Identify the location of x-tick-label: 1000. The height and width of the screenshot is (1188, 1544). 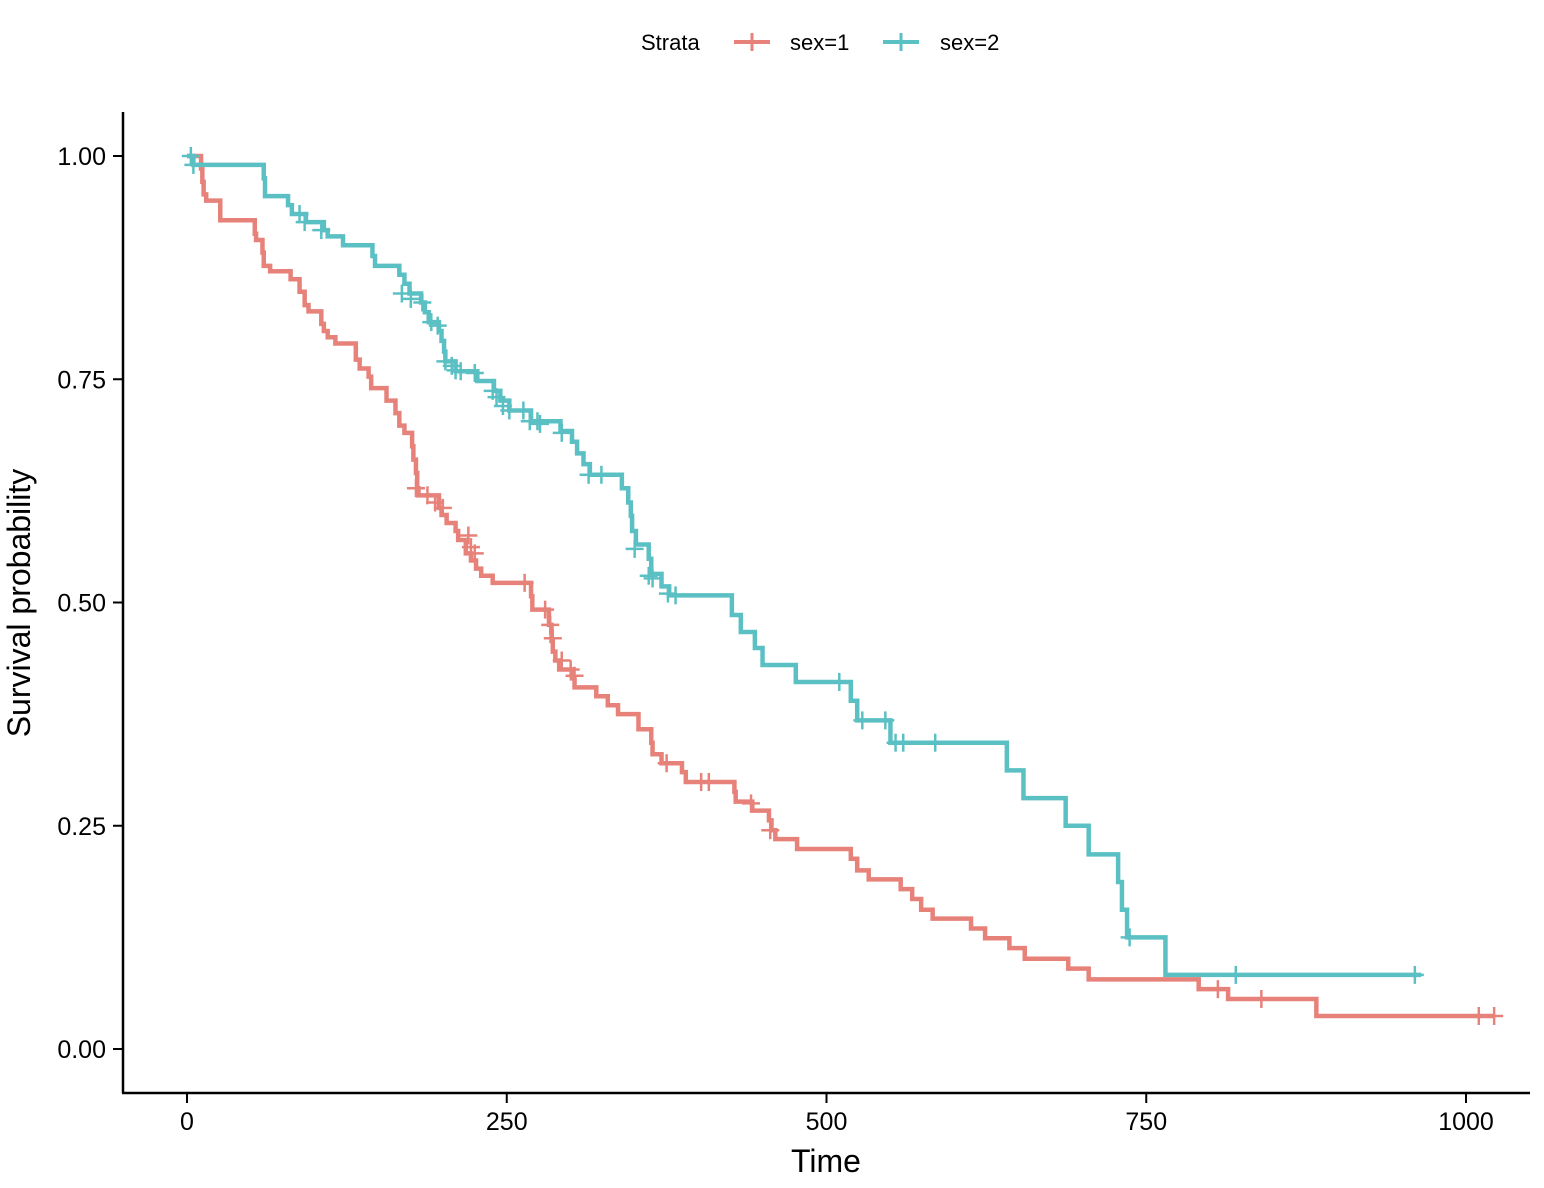
(1466, 1122).